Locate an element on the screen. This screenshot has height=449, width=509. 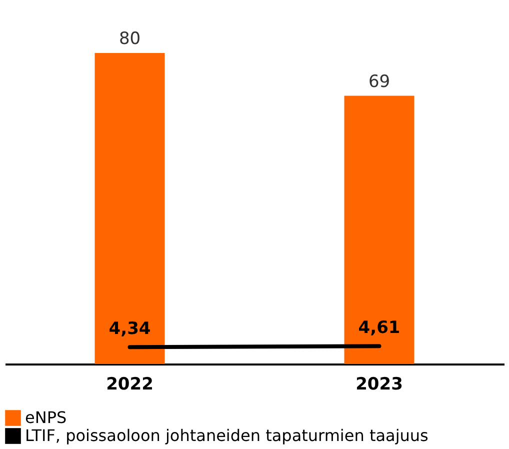
x-tick-label: 2022 is located at coordinates (130, 384).